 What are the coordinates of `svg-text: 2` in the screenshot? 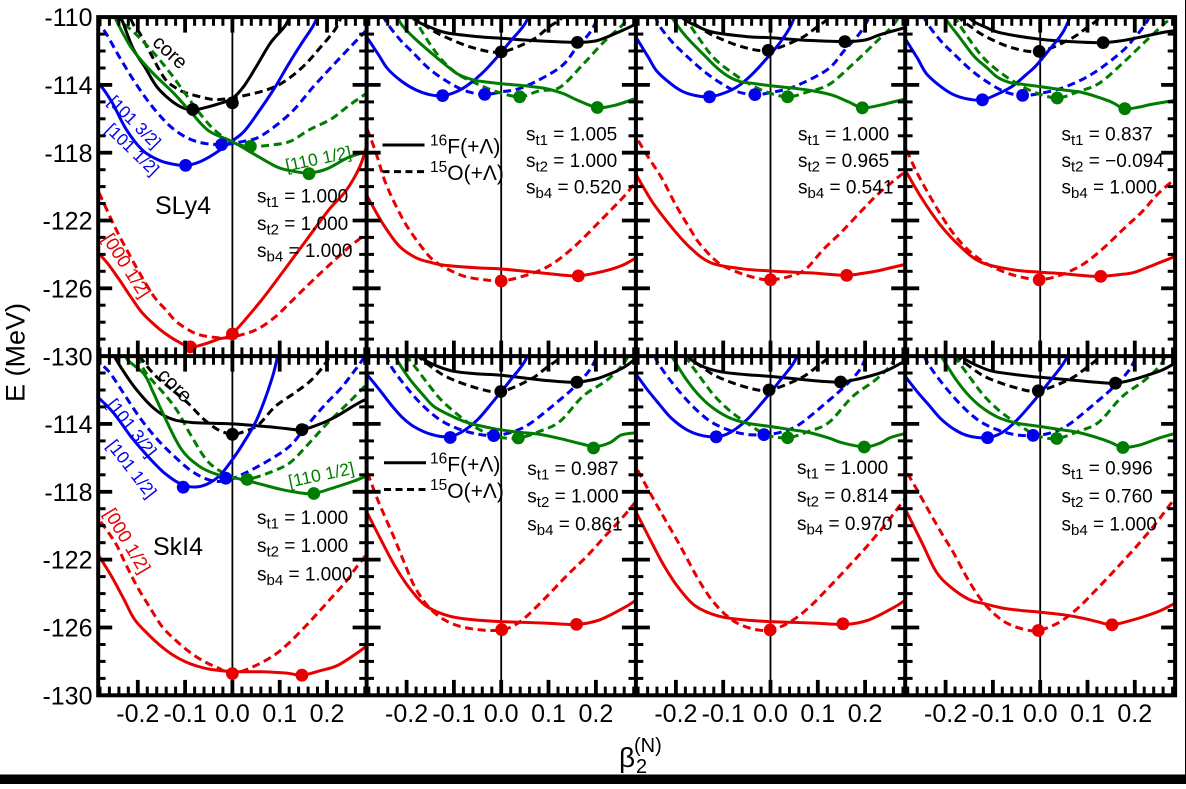 It's located at (641, 767).